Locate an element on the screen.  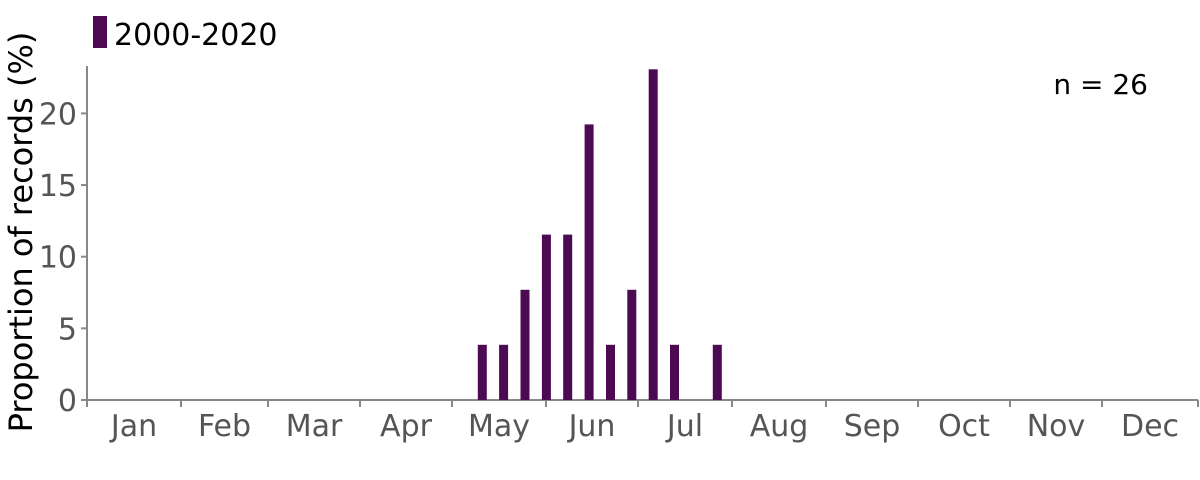
x-tick-label: Feb is located at coordinates (224, 426).